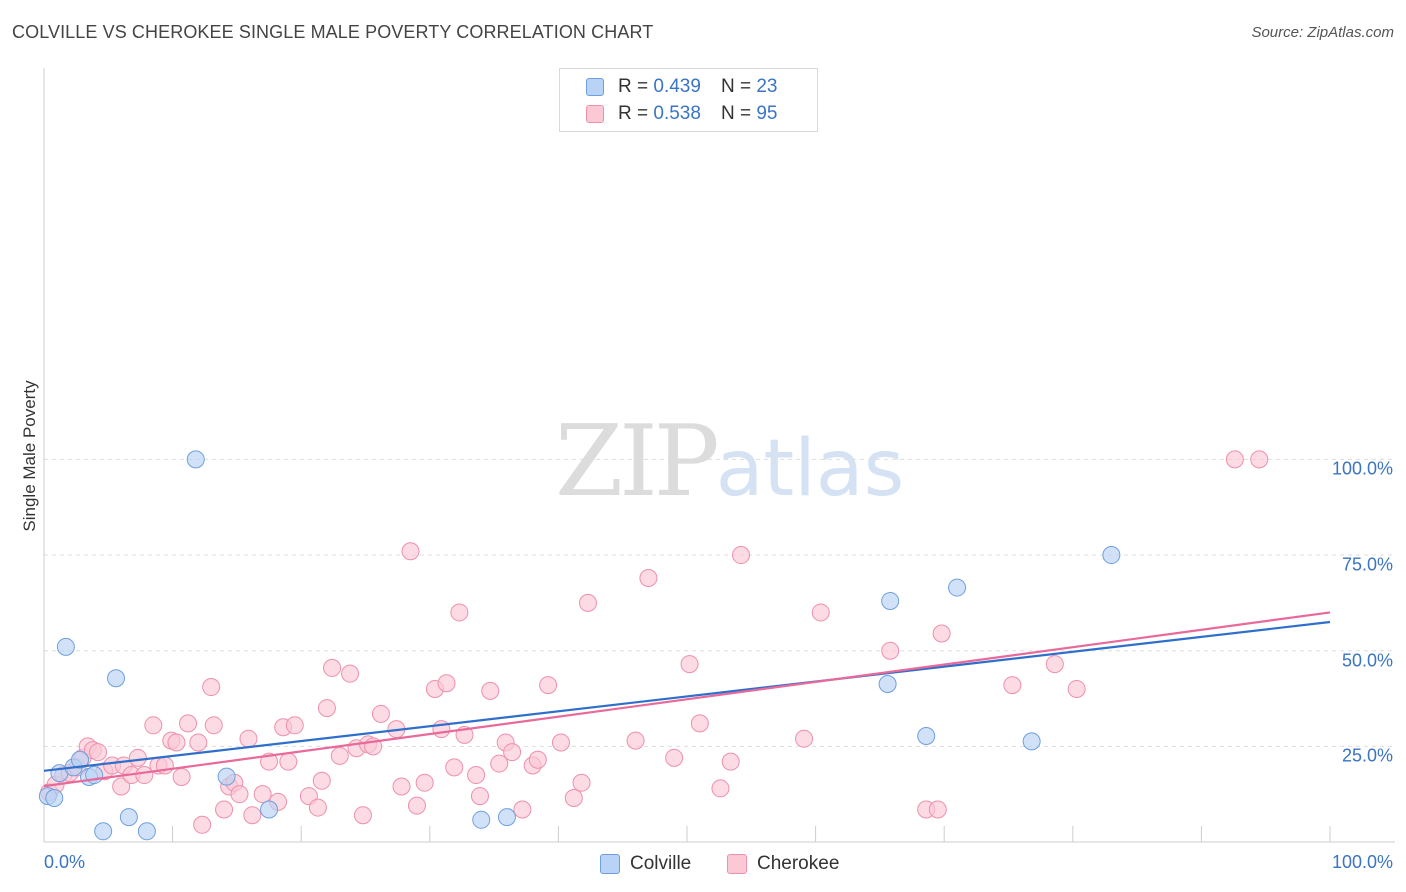 This screenshot has width=1406, height=892. Describe the element at coordinates (1362, 468) in the screenshot. I see `y-tick-label: 100.0%` at that location.